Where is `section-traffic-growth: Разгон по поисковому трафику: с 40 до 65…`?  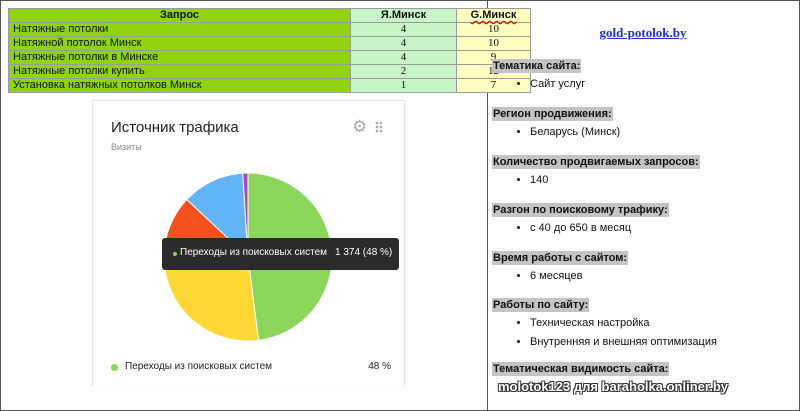
section-traffic-growth: Разгон по поисковому трафику: с 40 до 65… is located at coordinates (642, 220).